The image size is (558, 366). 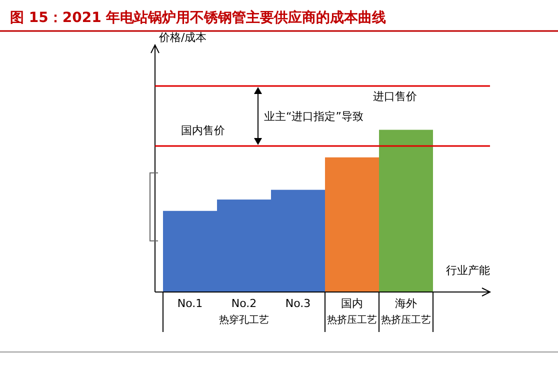 I want to click on x-tick-label: No.1, so click(x=190, y=303).